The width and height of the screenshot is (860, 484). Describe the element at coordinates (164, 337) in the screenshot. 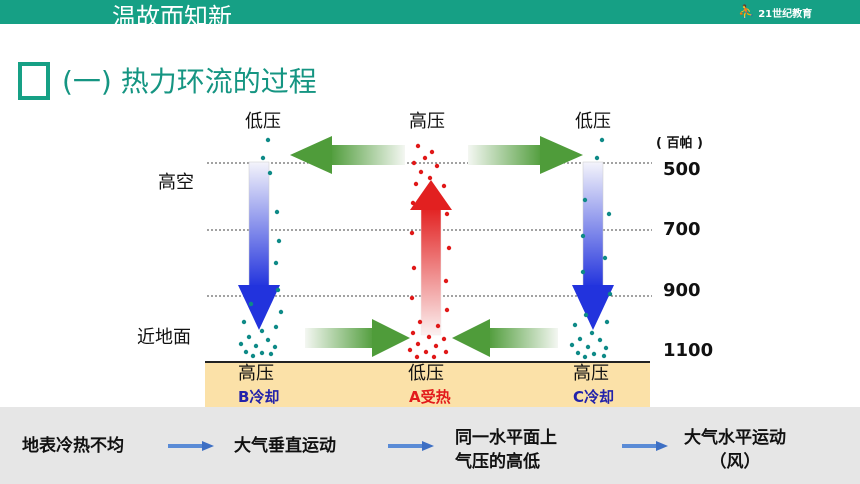

I see `label-near-ground: 近地面` at that location.